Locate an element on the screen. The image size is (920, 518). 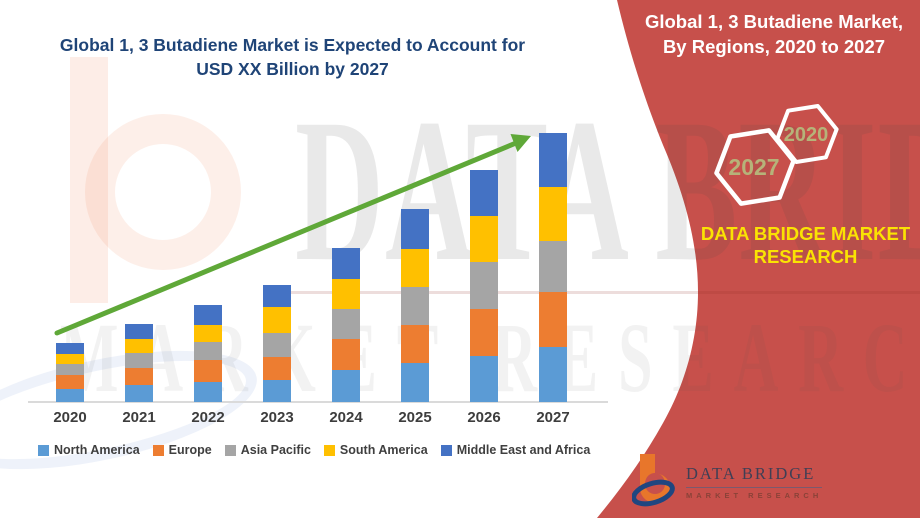
company-logo: DATA BRIDGE MARKET RESEARCH is located at coordinates (727, 480).